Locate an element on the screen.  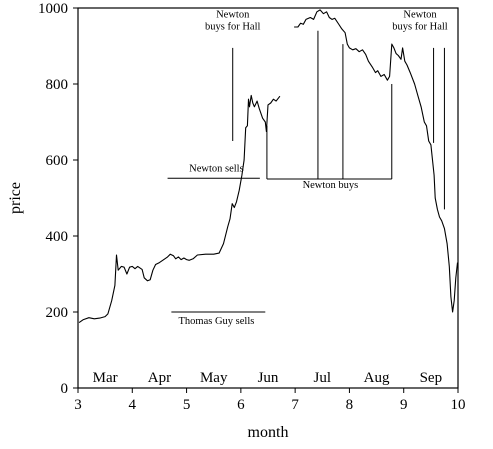
annotation-label: Newton sells is located at coordinates (216, 168).